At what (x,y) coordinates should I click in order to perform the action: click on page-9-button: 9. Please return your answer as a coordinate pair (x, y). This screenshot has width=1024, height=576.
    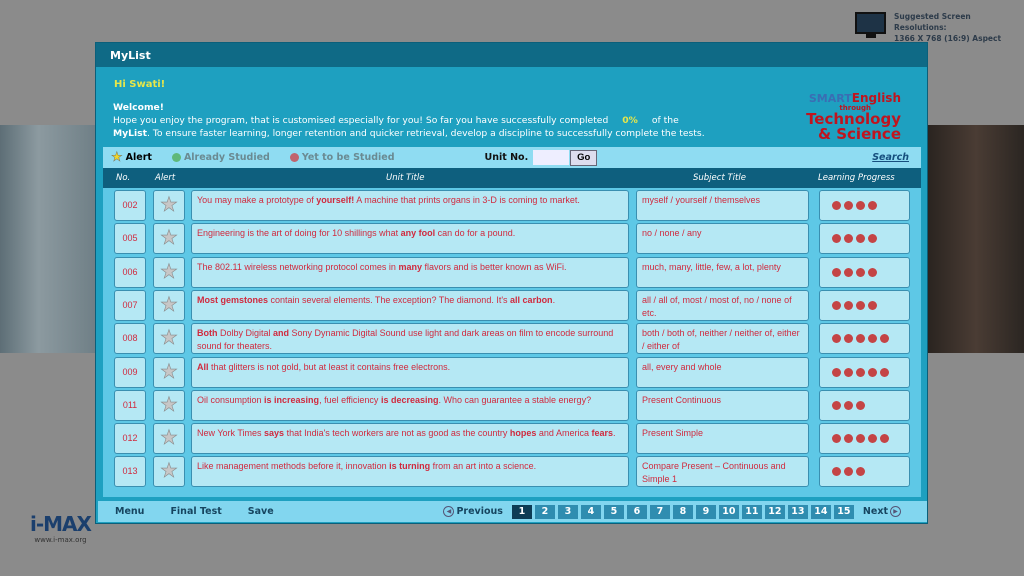
    Looking at the image, I should click on (705, 511).